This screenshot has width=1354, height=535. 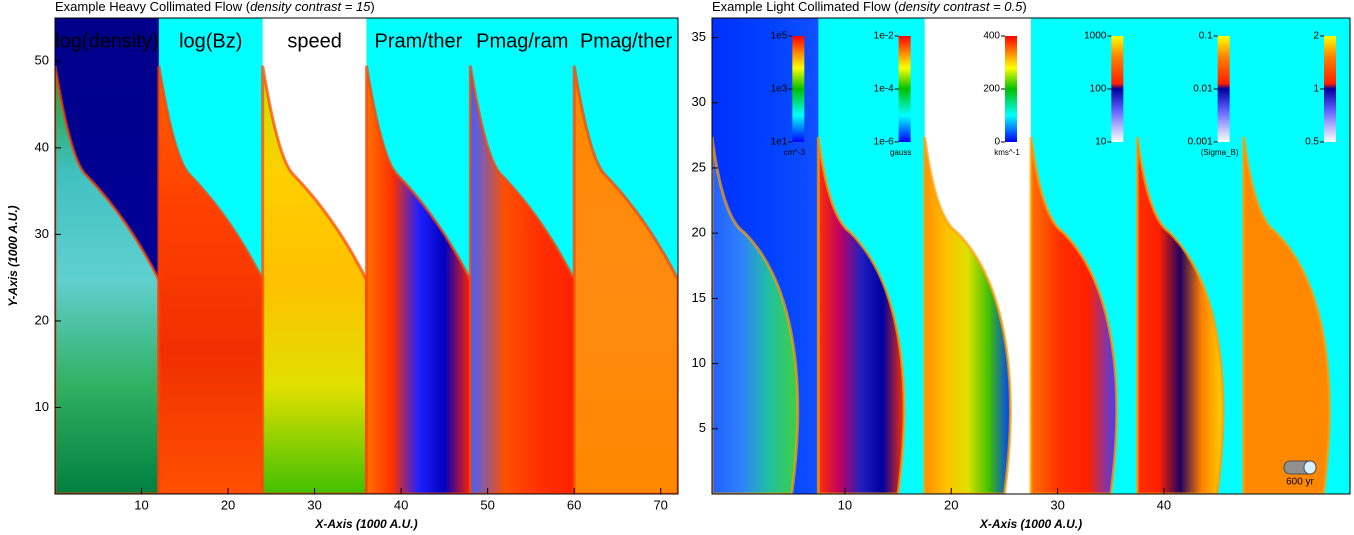 What do you see at coordinates (779, 36) in the screenshot?
I see `colorbar-label: 1e5` at bounding box center [779, 36].